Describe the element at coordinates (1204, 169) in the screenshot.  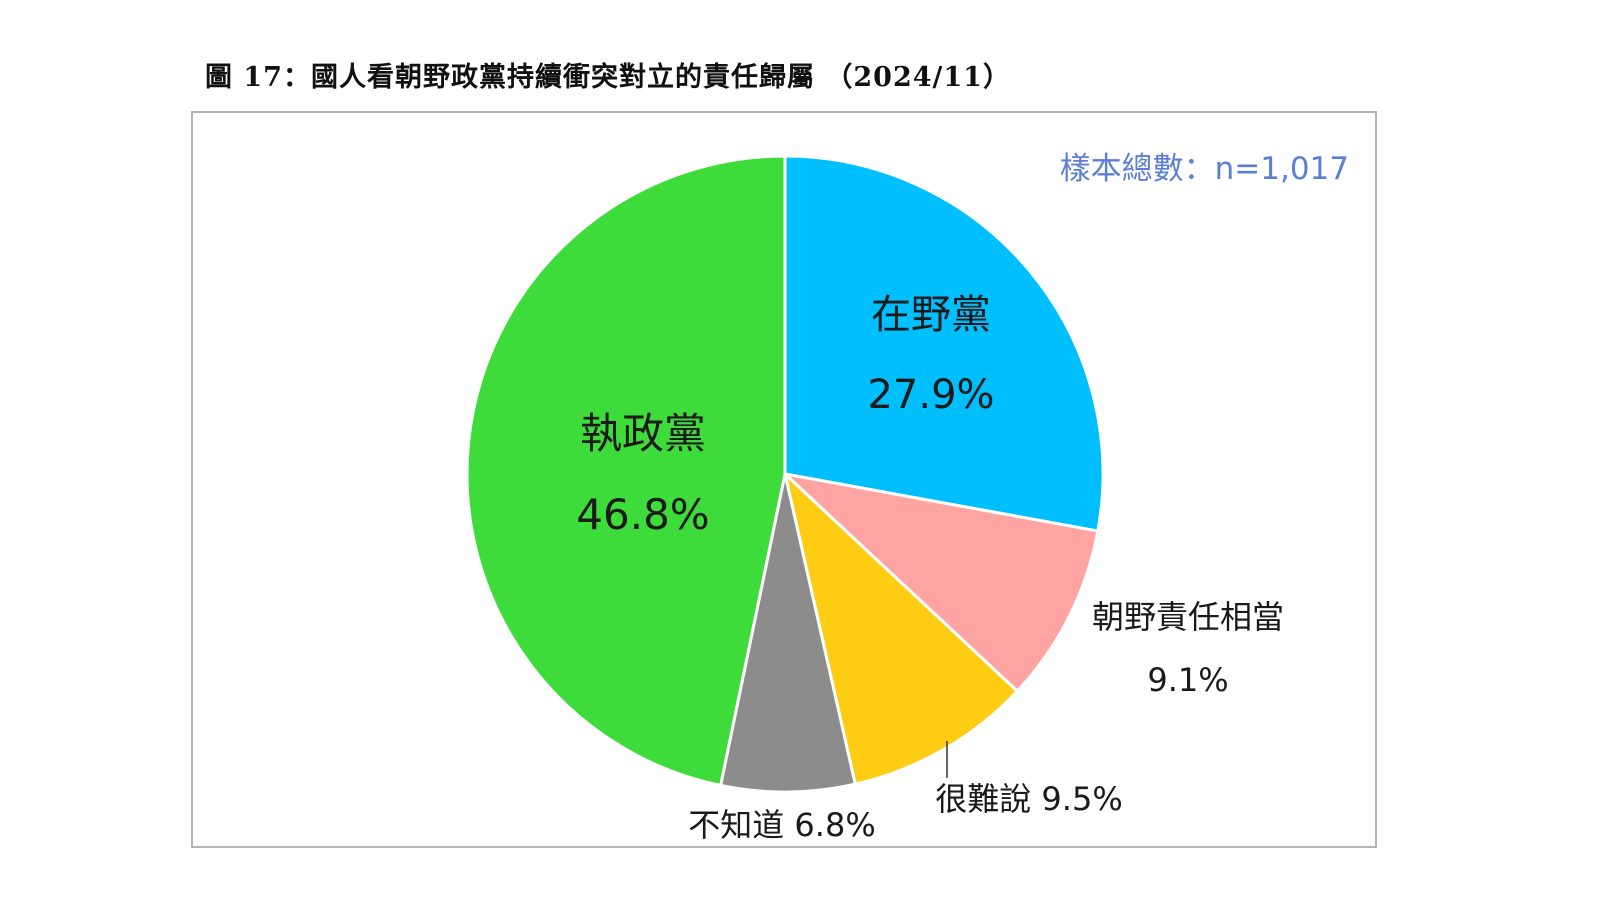
I see `sample-size-note: 樣本總數：n=1,017` at that location.